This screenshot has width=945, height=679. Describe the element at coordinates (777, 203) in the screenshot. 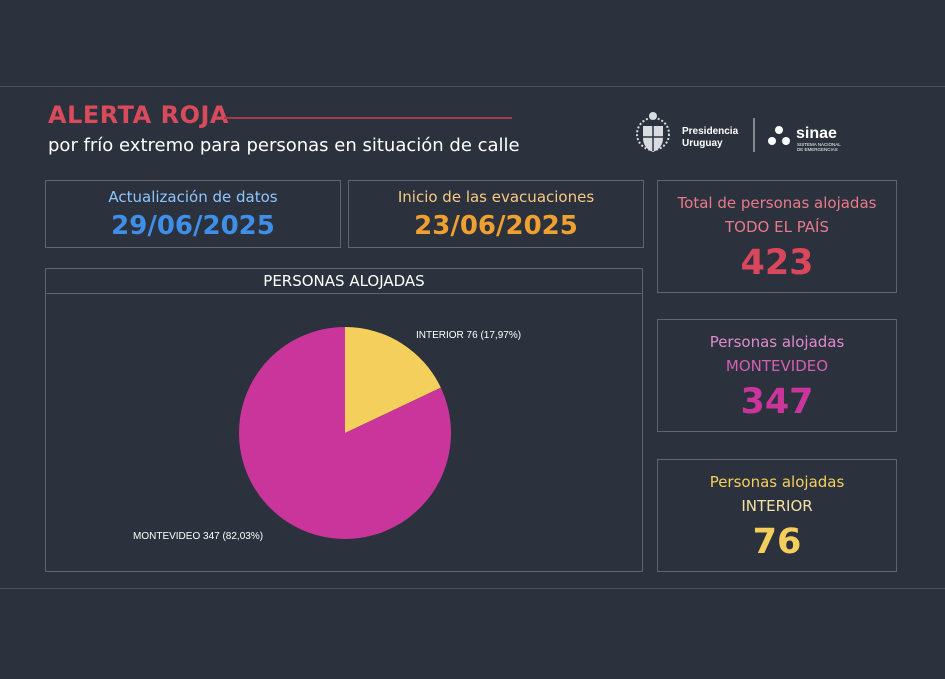

I see `kpi-total-label: Total de personas alojadas` at that location.